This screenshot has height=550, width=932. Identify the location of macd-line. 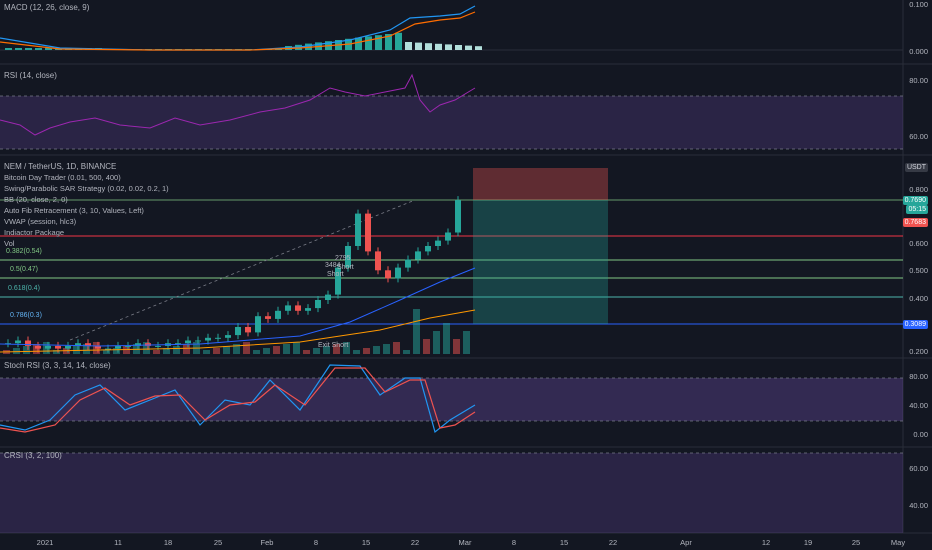
(238, 28).